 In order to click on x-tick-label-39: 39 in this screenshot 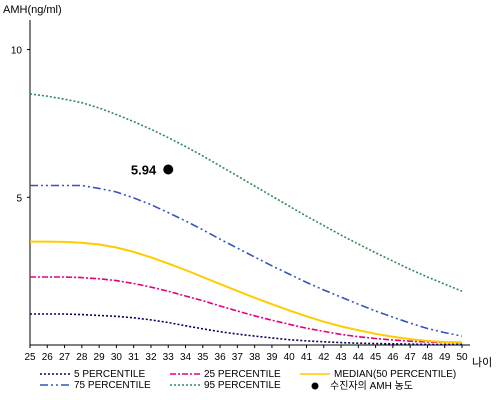, I will do `click(272, 357)`.